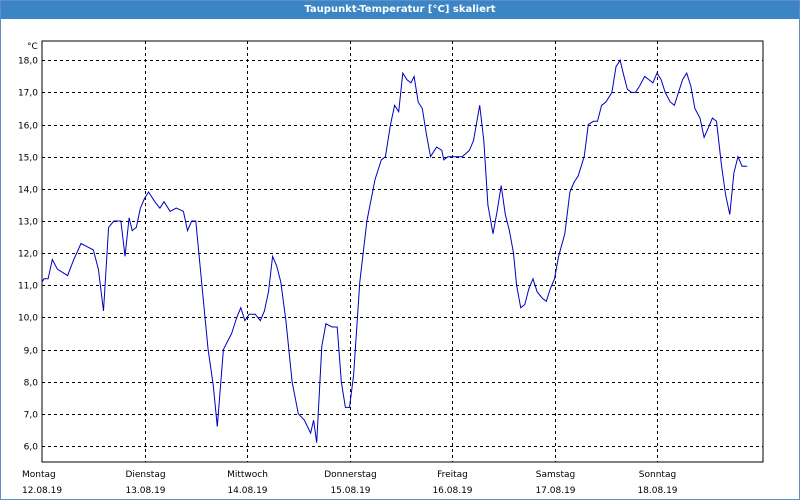  Describe the element at coordinates (400, 10) in the screenshot. I see `chart-title: Taupunkt-Temperatur [°C] skaliert` at that location.